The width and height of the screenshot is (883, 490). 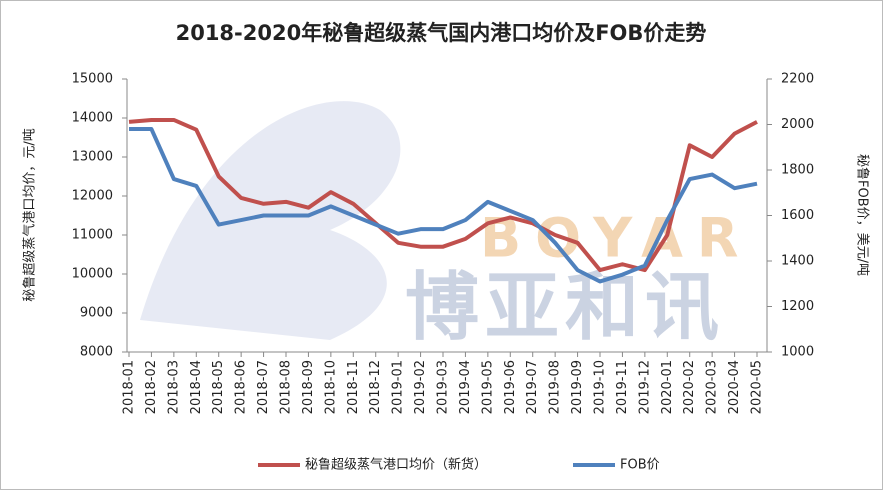 I want to click on x-tick-label: 2019-11, so click(x=622, y=387).